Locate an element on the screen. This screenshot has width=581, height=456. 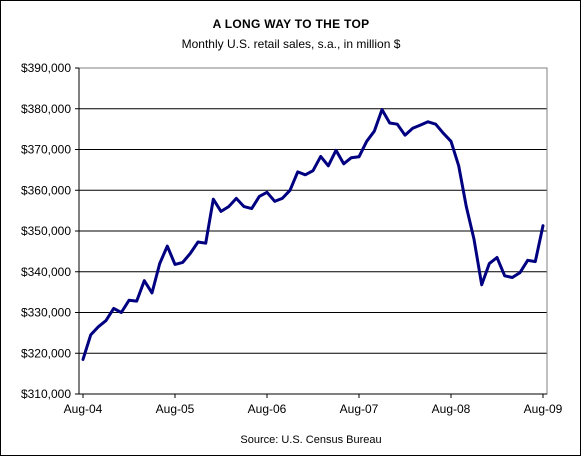
y-tick-label: $370,000 is located at coordinates (46, 150).